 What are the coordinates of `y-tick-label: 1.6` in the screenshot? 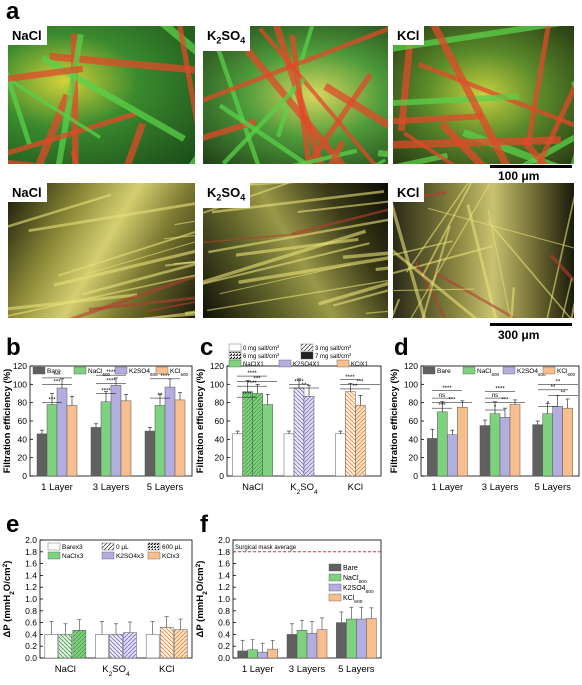 It's located at (224, 564).